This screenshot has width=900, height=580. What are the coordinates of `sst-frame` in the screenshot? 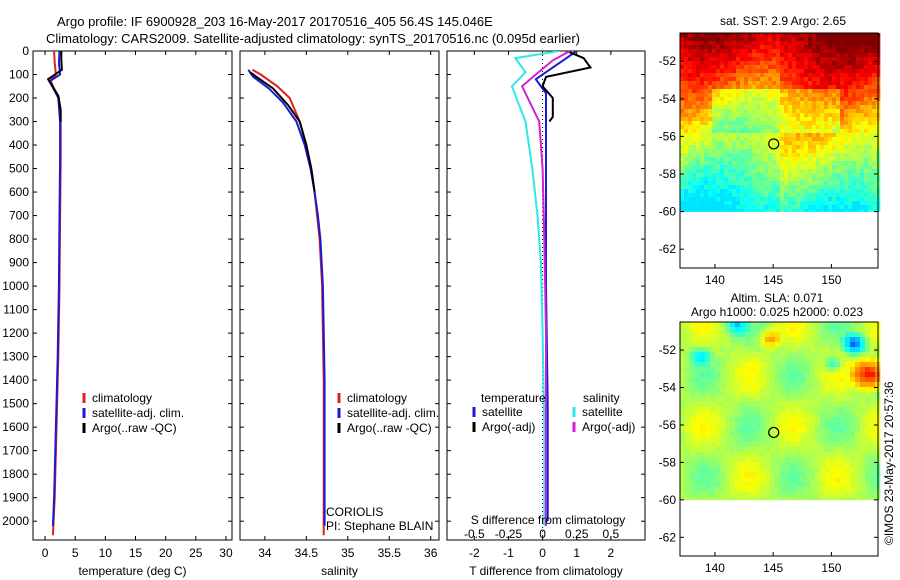 It's located at (779, 150).